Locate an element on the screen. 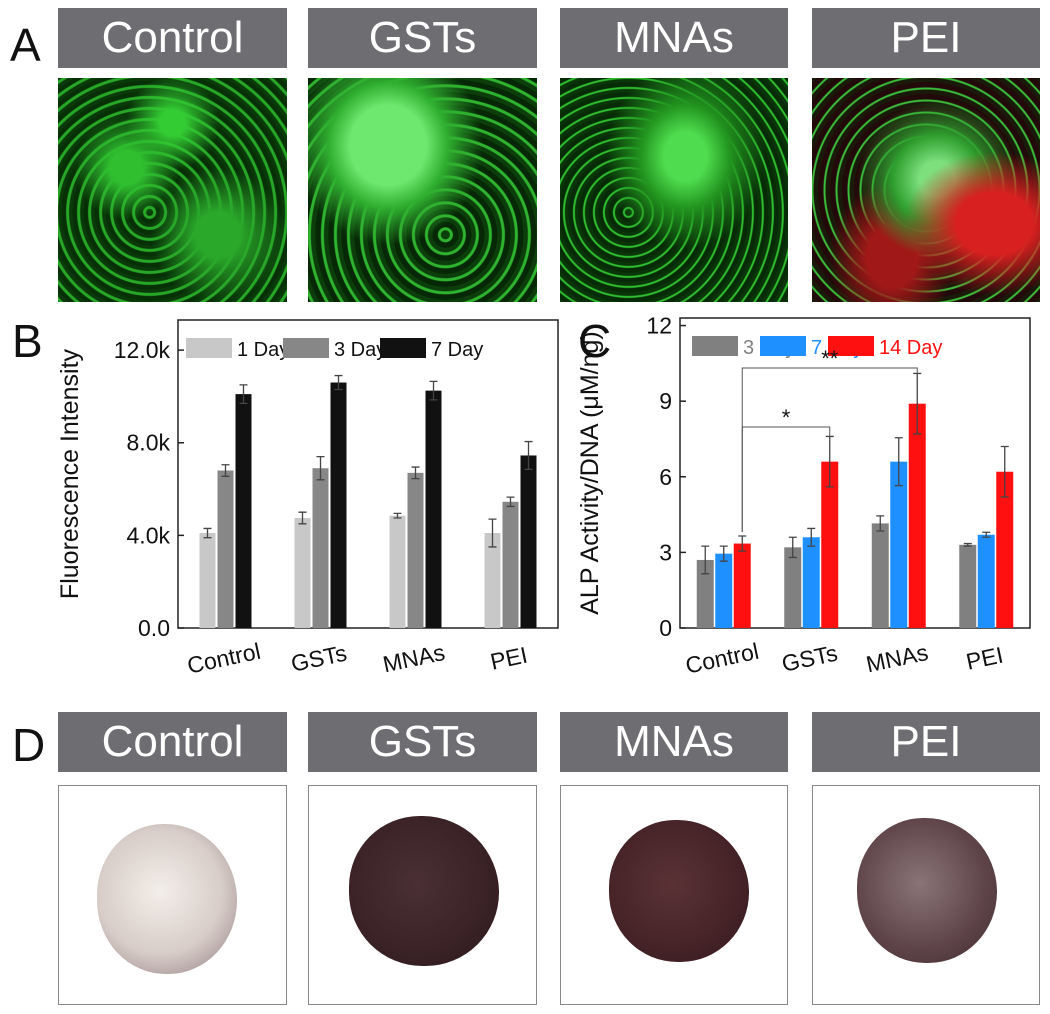  y-tick-label: 3 is located at coordinates (665, 552).